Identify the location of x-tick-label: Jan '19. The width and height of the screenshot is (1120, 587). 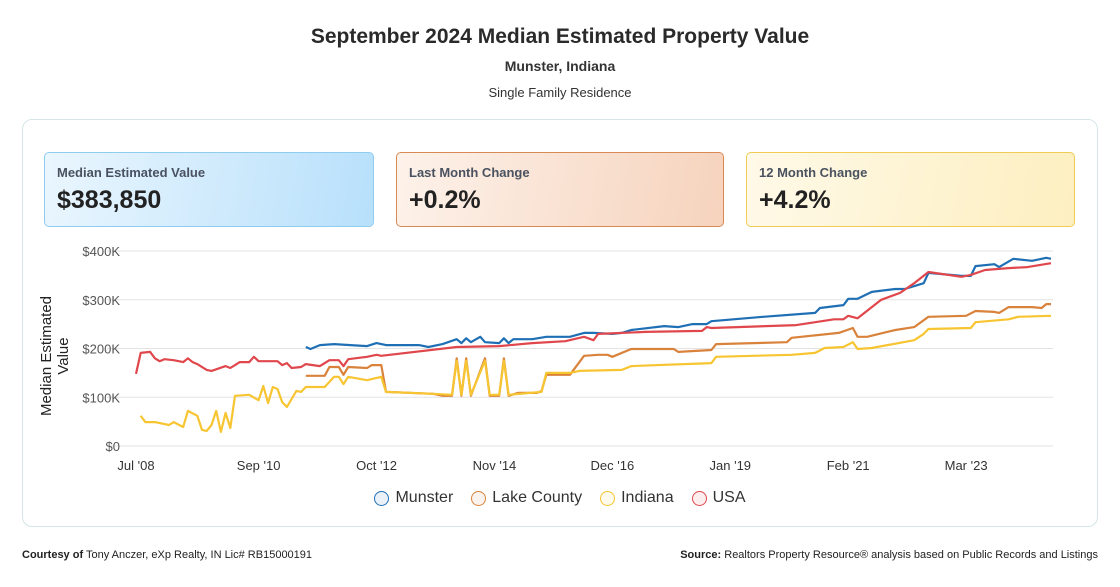
(731, 465).